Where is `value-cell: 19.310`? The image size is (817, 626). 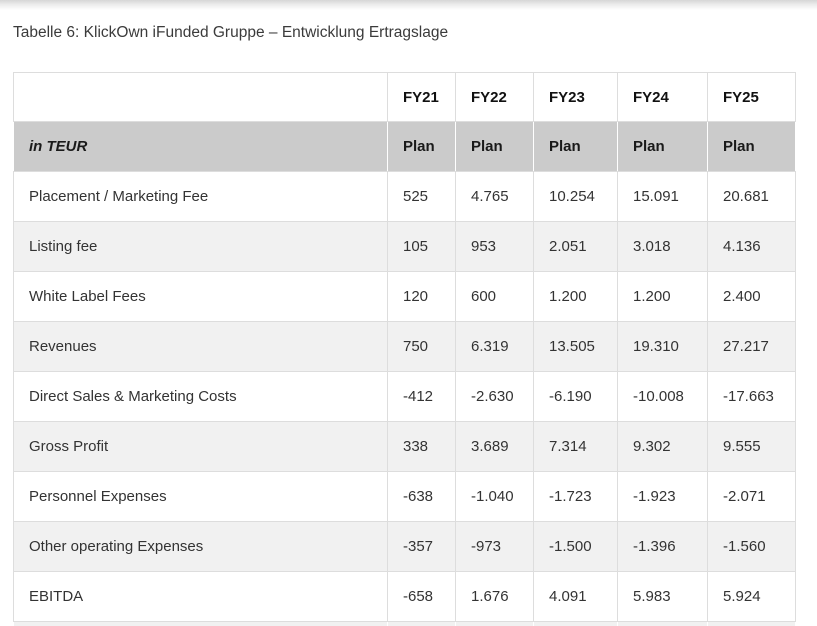 value-cell: 19.310 is located at coordinates (662, 346).